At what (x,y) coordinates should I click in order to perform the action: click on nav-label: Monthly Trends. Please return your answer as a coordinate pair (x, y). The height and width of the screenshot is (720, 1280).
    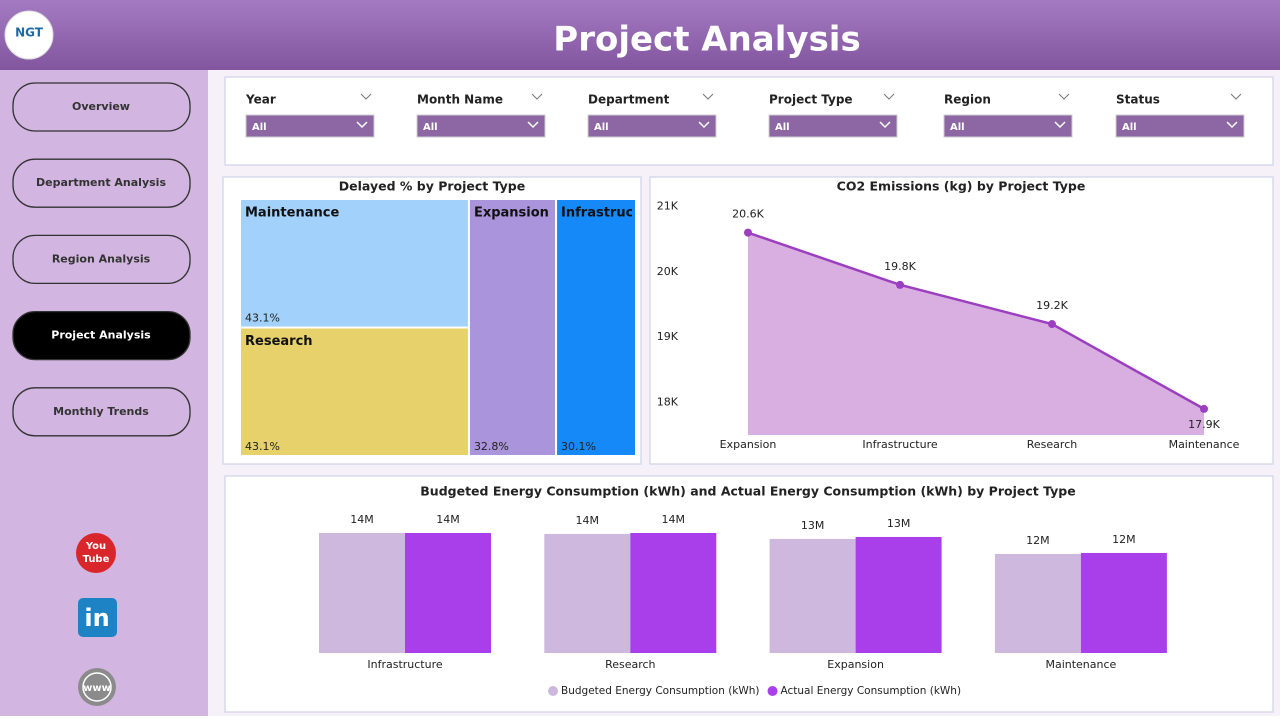
    Looking at the image, I should click on (101, 411).